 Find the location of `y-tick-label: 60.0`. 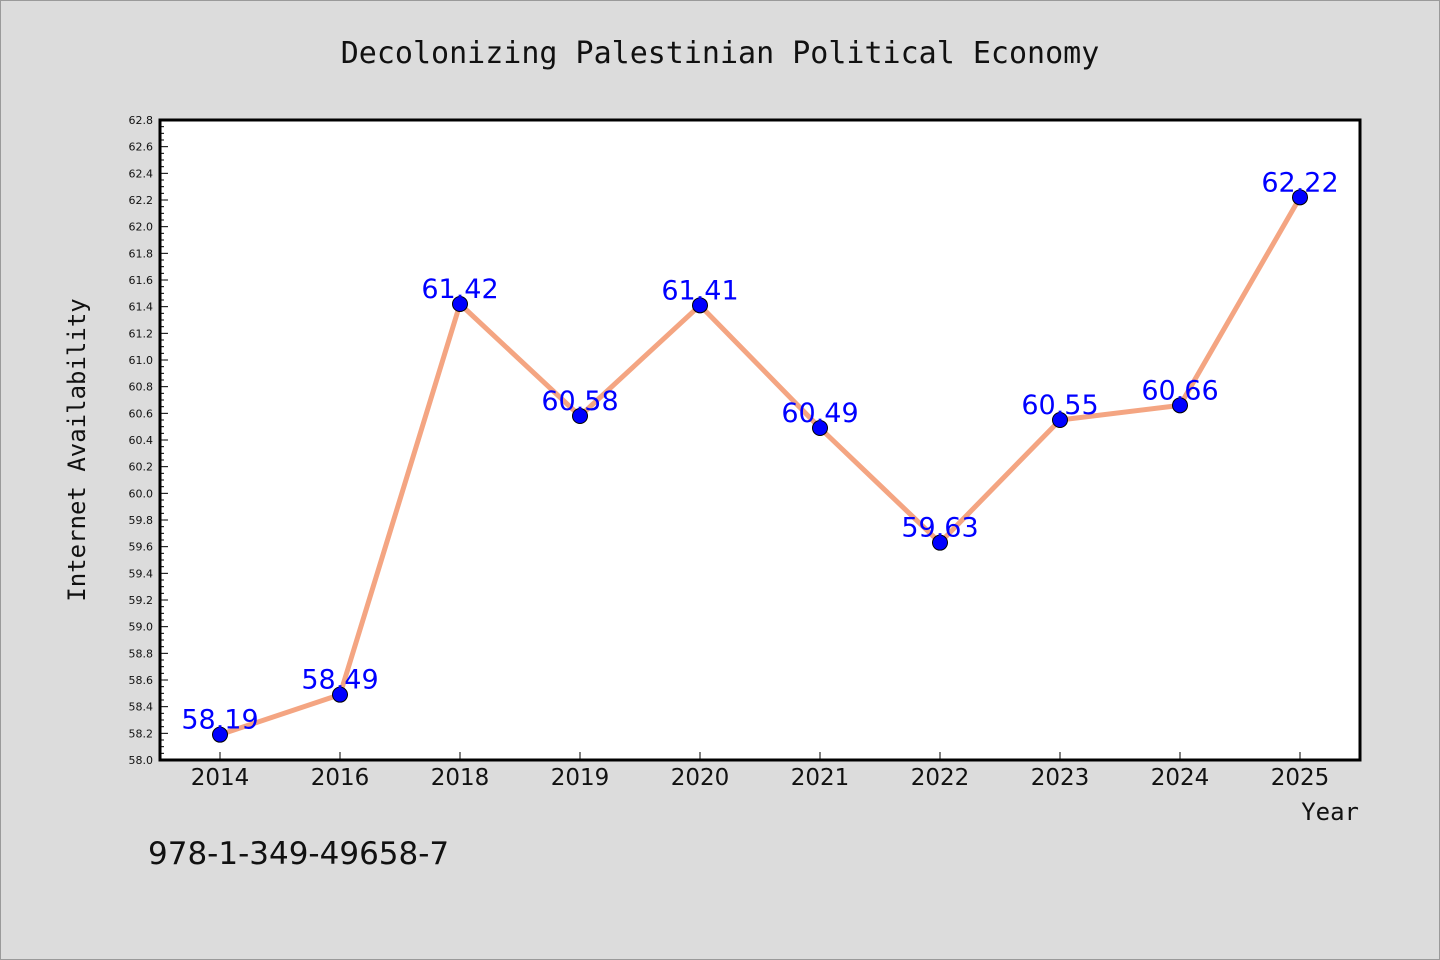

y-tick-label: 60.0 is located at coordinates (141, 493).